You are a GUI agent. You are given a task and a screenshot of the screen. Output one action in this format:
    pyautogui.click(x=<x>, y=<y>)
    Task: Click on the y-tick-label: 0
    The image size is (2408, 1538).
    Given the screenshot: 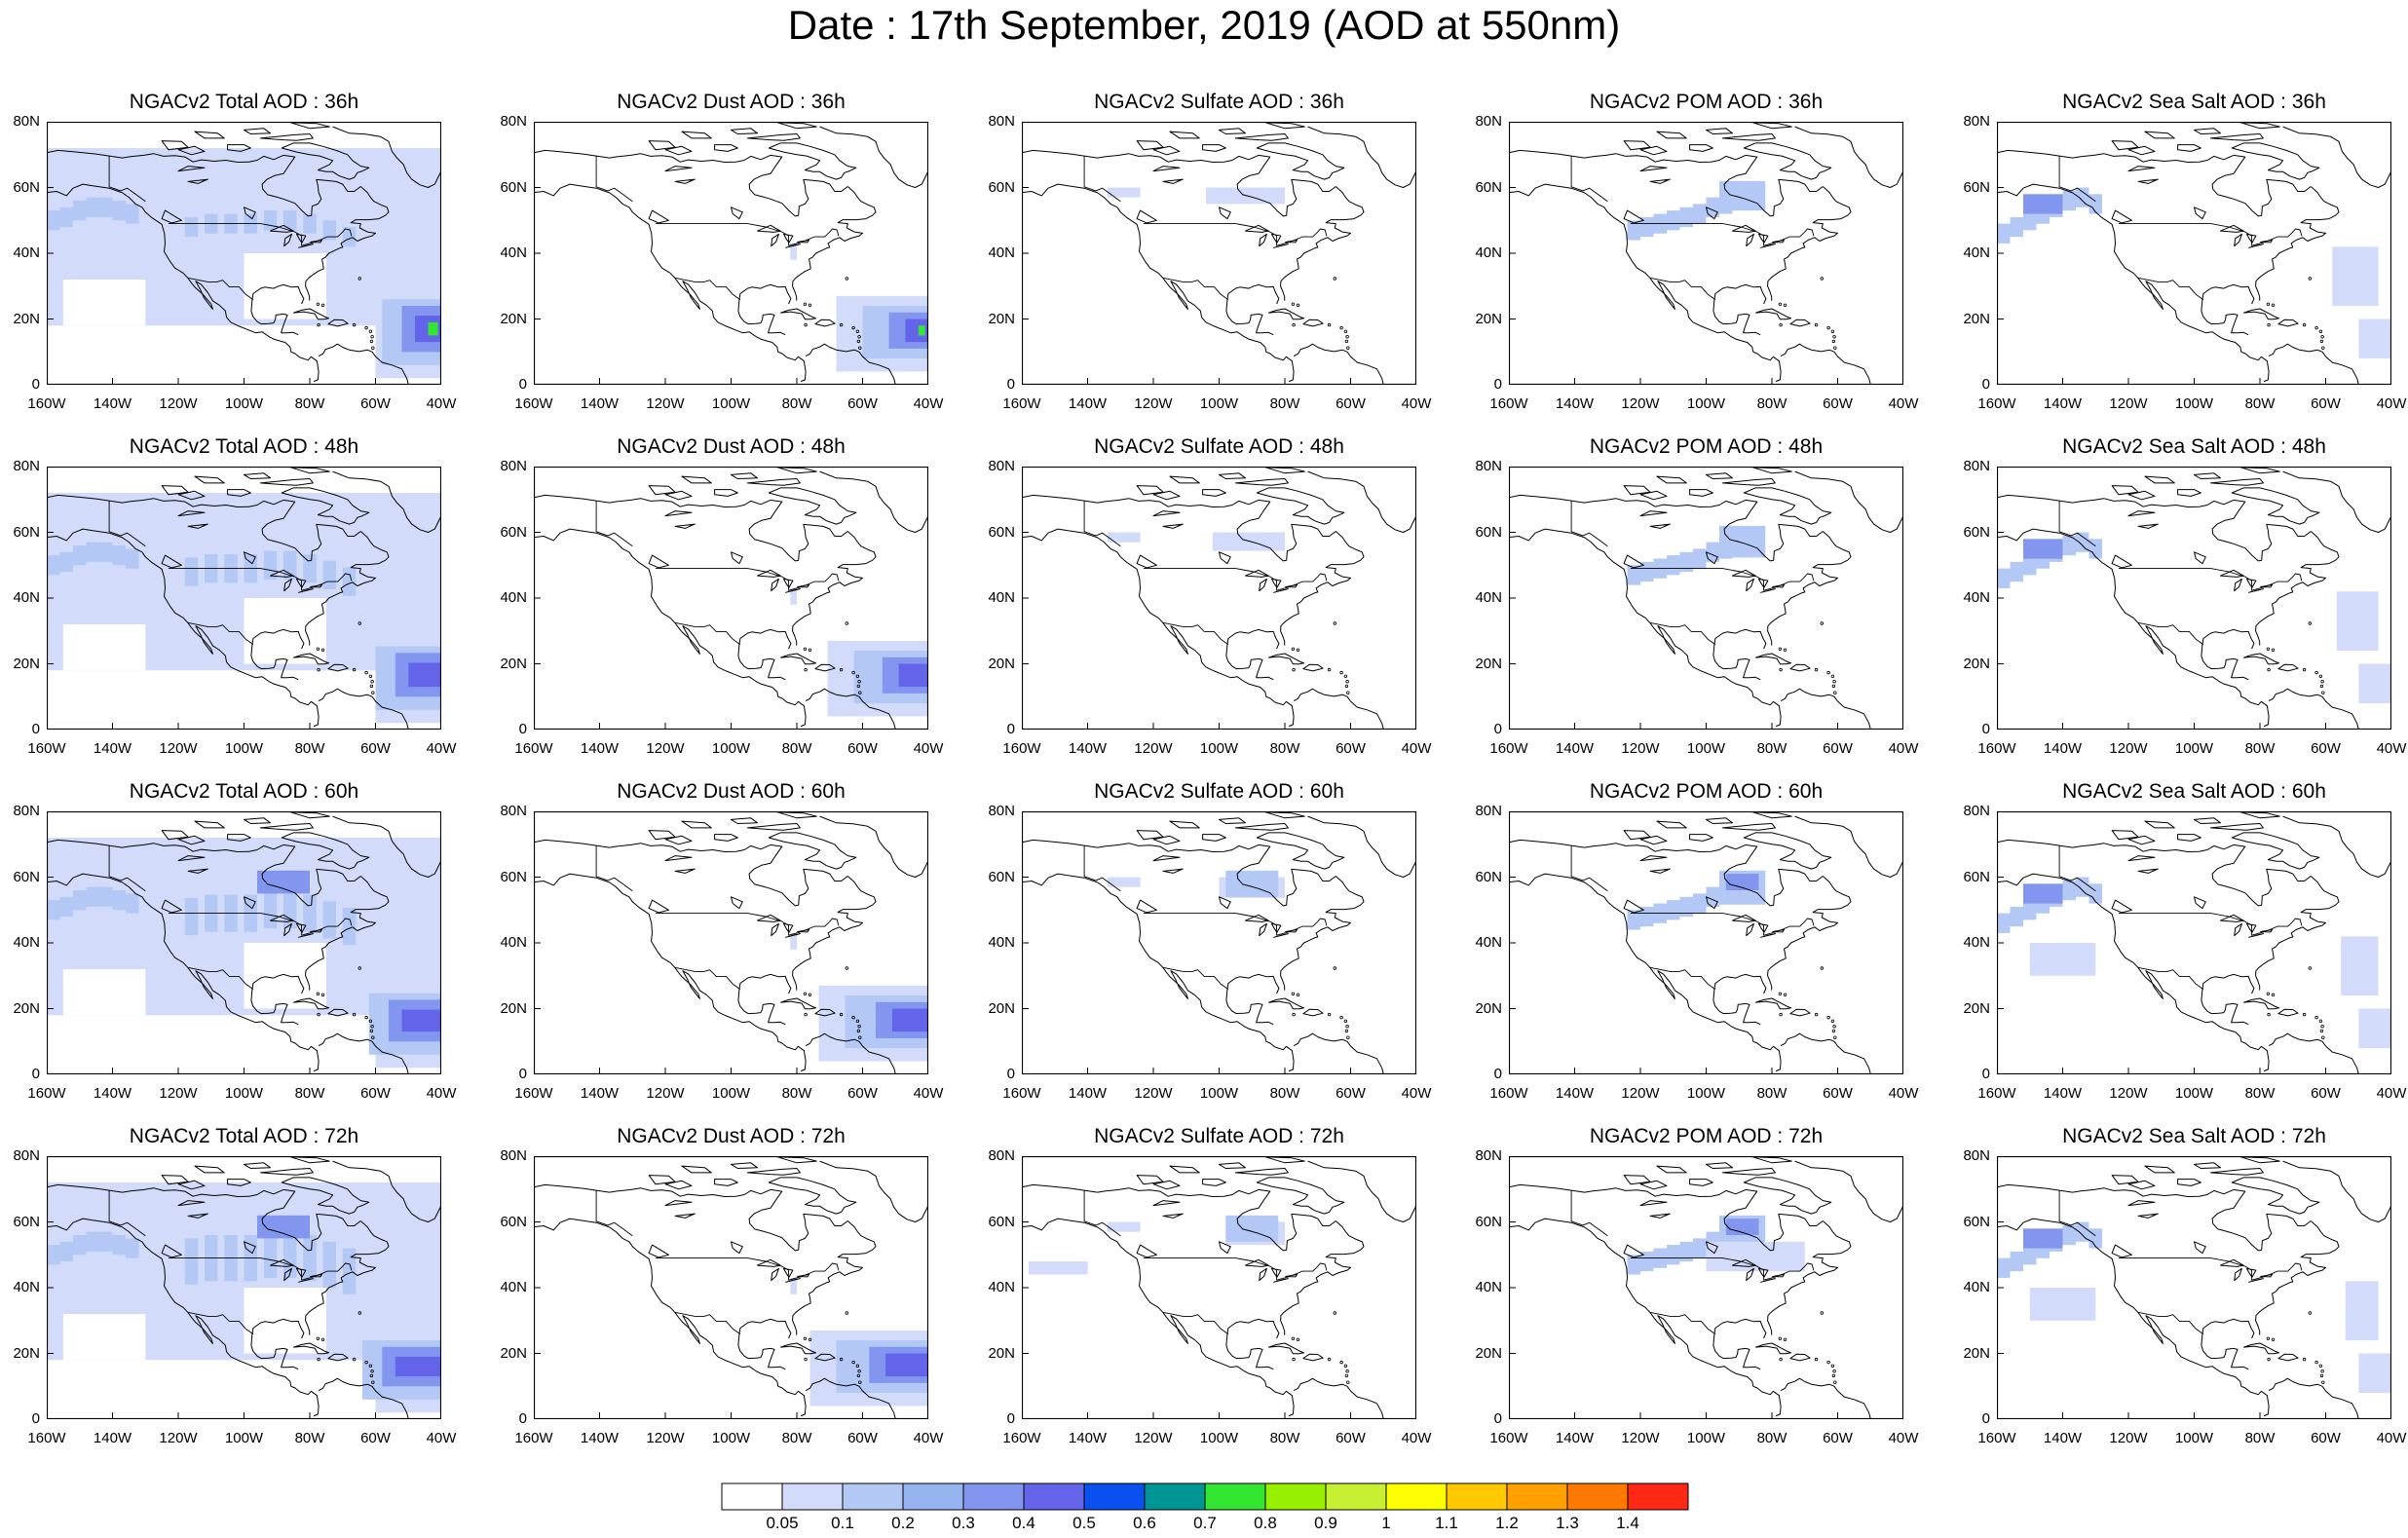 What is the action you would take?
    pyautogui.click(x=1497, y=1418)
    